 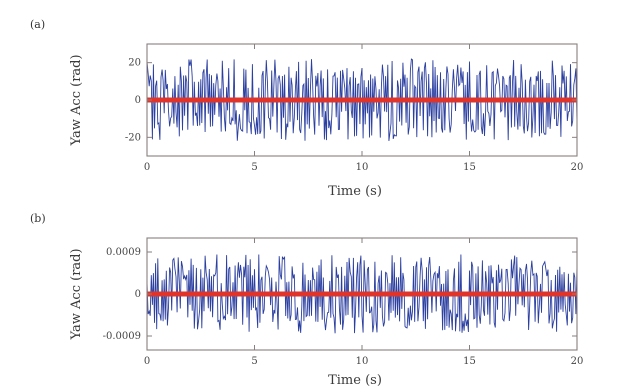 What do you see at coordinates (134, 63) in the screenshot?
I see `y-tick-label: 20` at bounding box center [134, 63].